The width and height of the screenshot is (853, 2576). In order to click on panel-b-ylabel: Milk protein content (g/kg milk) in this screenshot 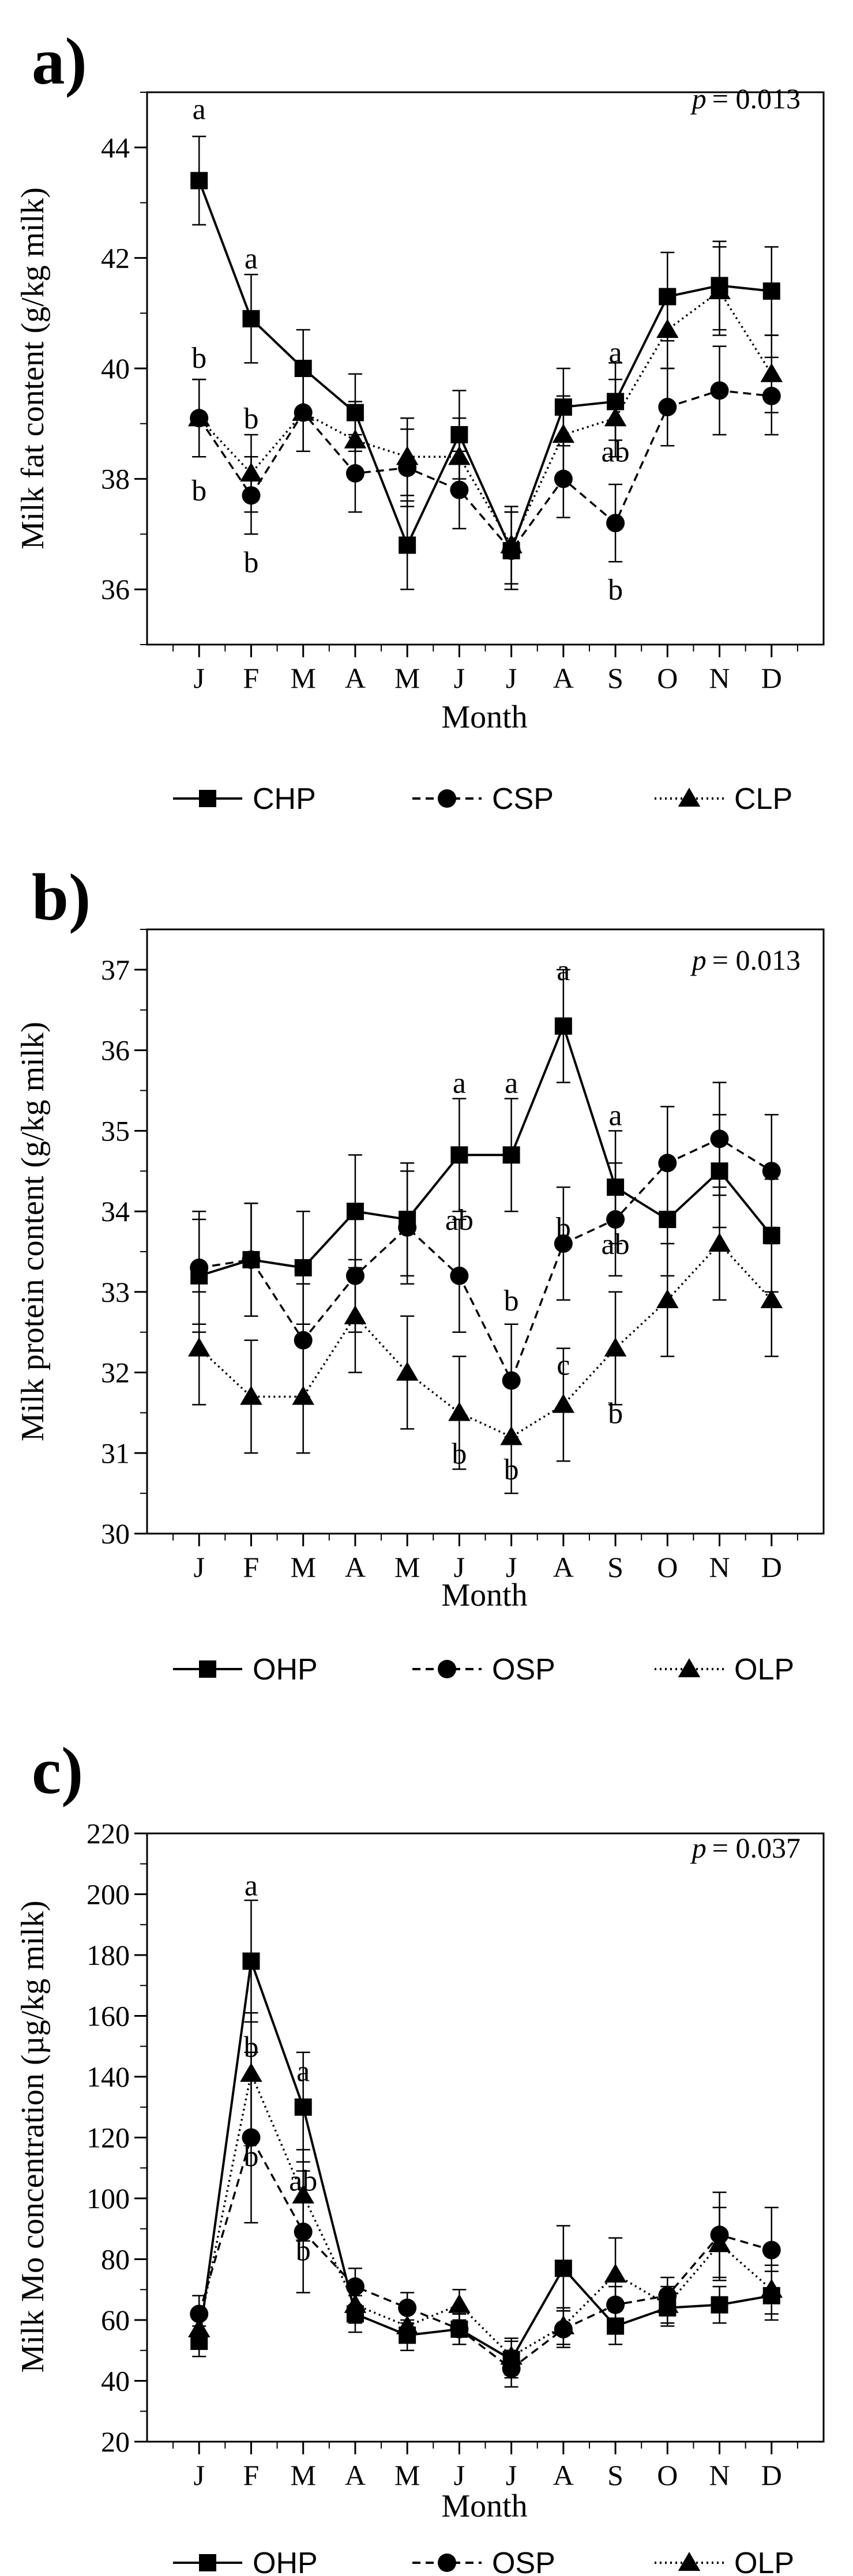, I will do `click(33, 1231)`.